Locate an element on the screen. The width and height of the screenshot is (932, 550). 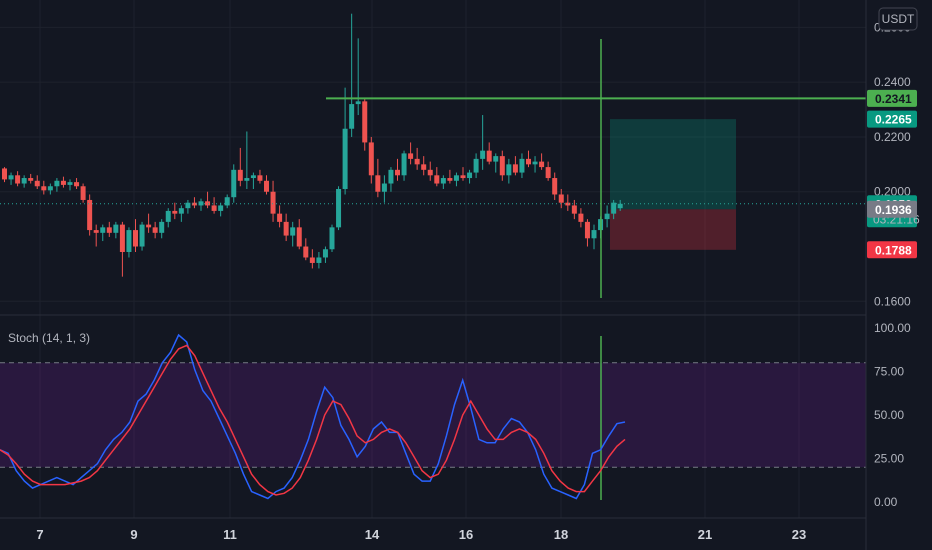
time-tick-label: 16 is located at coordinates (466, 534).